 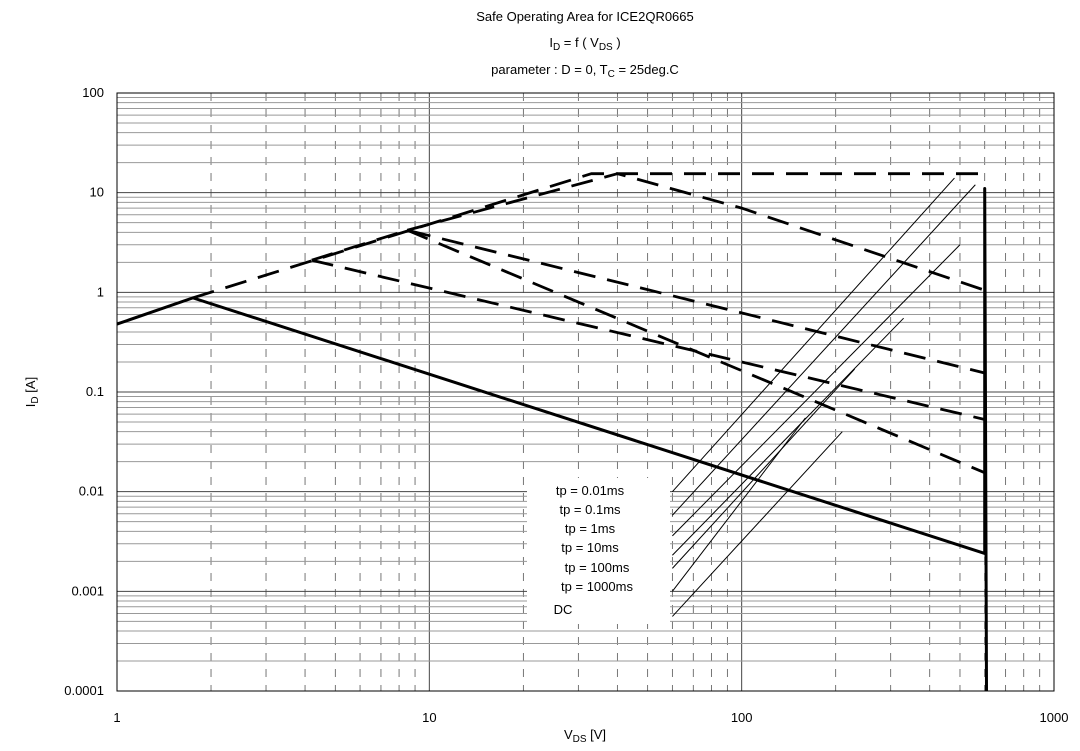 I want to click on legend-item: tp = 1ms, so click(x=590, y=528).